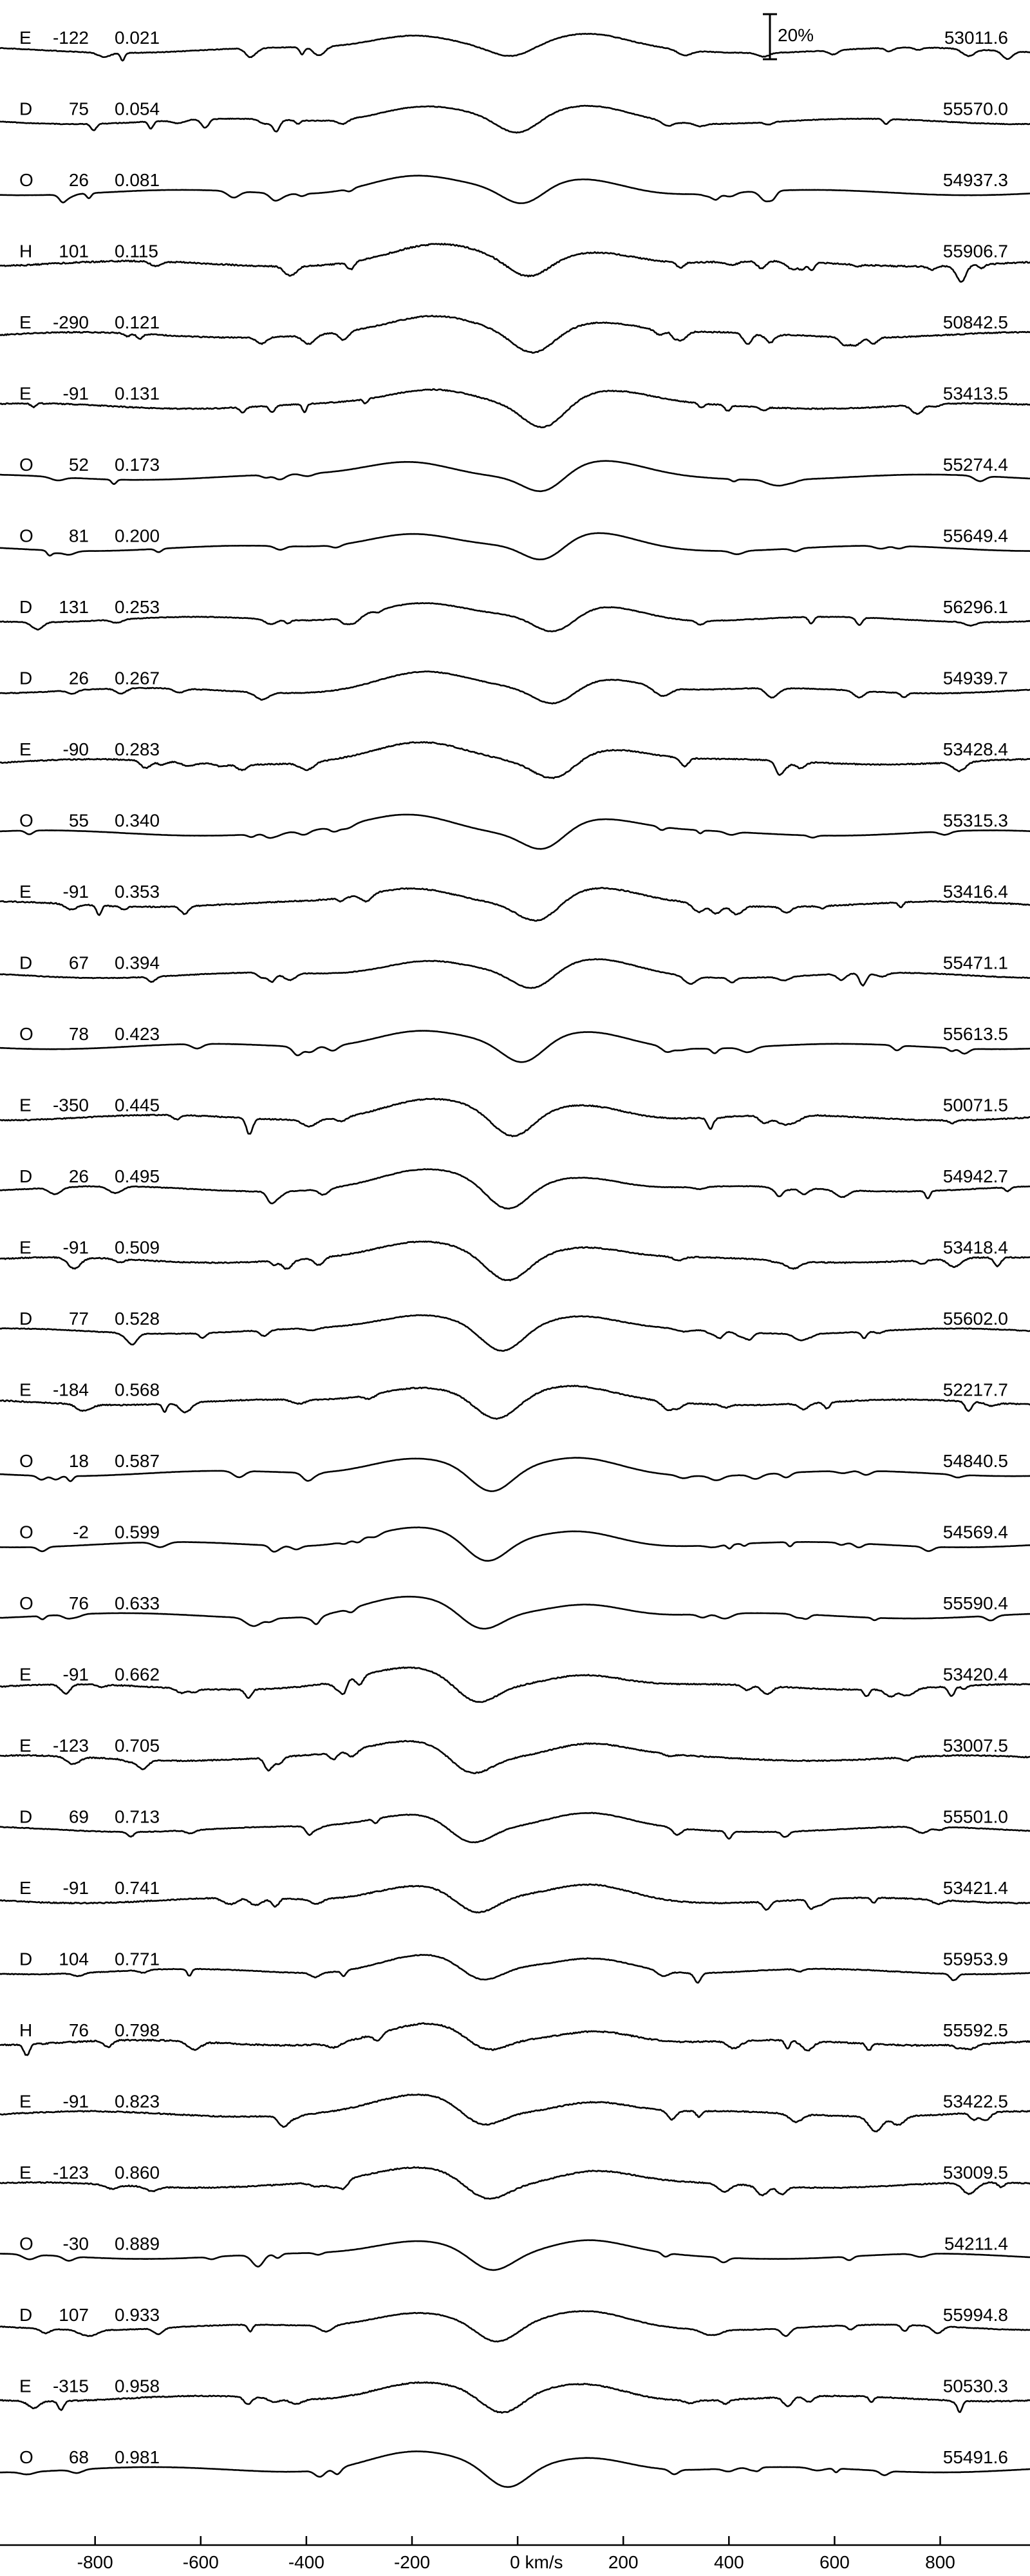 The width and height of the screenshot is (1030, 2576). What do you see at coordinates (975, 678) in the screenshot?
I see `spectrum-date-label: 54939.7` at bounding box center [975, 678].